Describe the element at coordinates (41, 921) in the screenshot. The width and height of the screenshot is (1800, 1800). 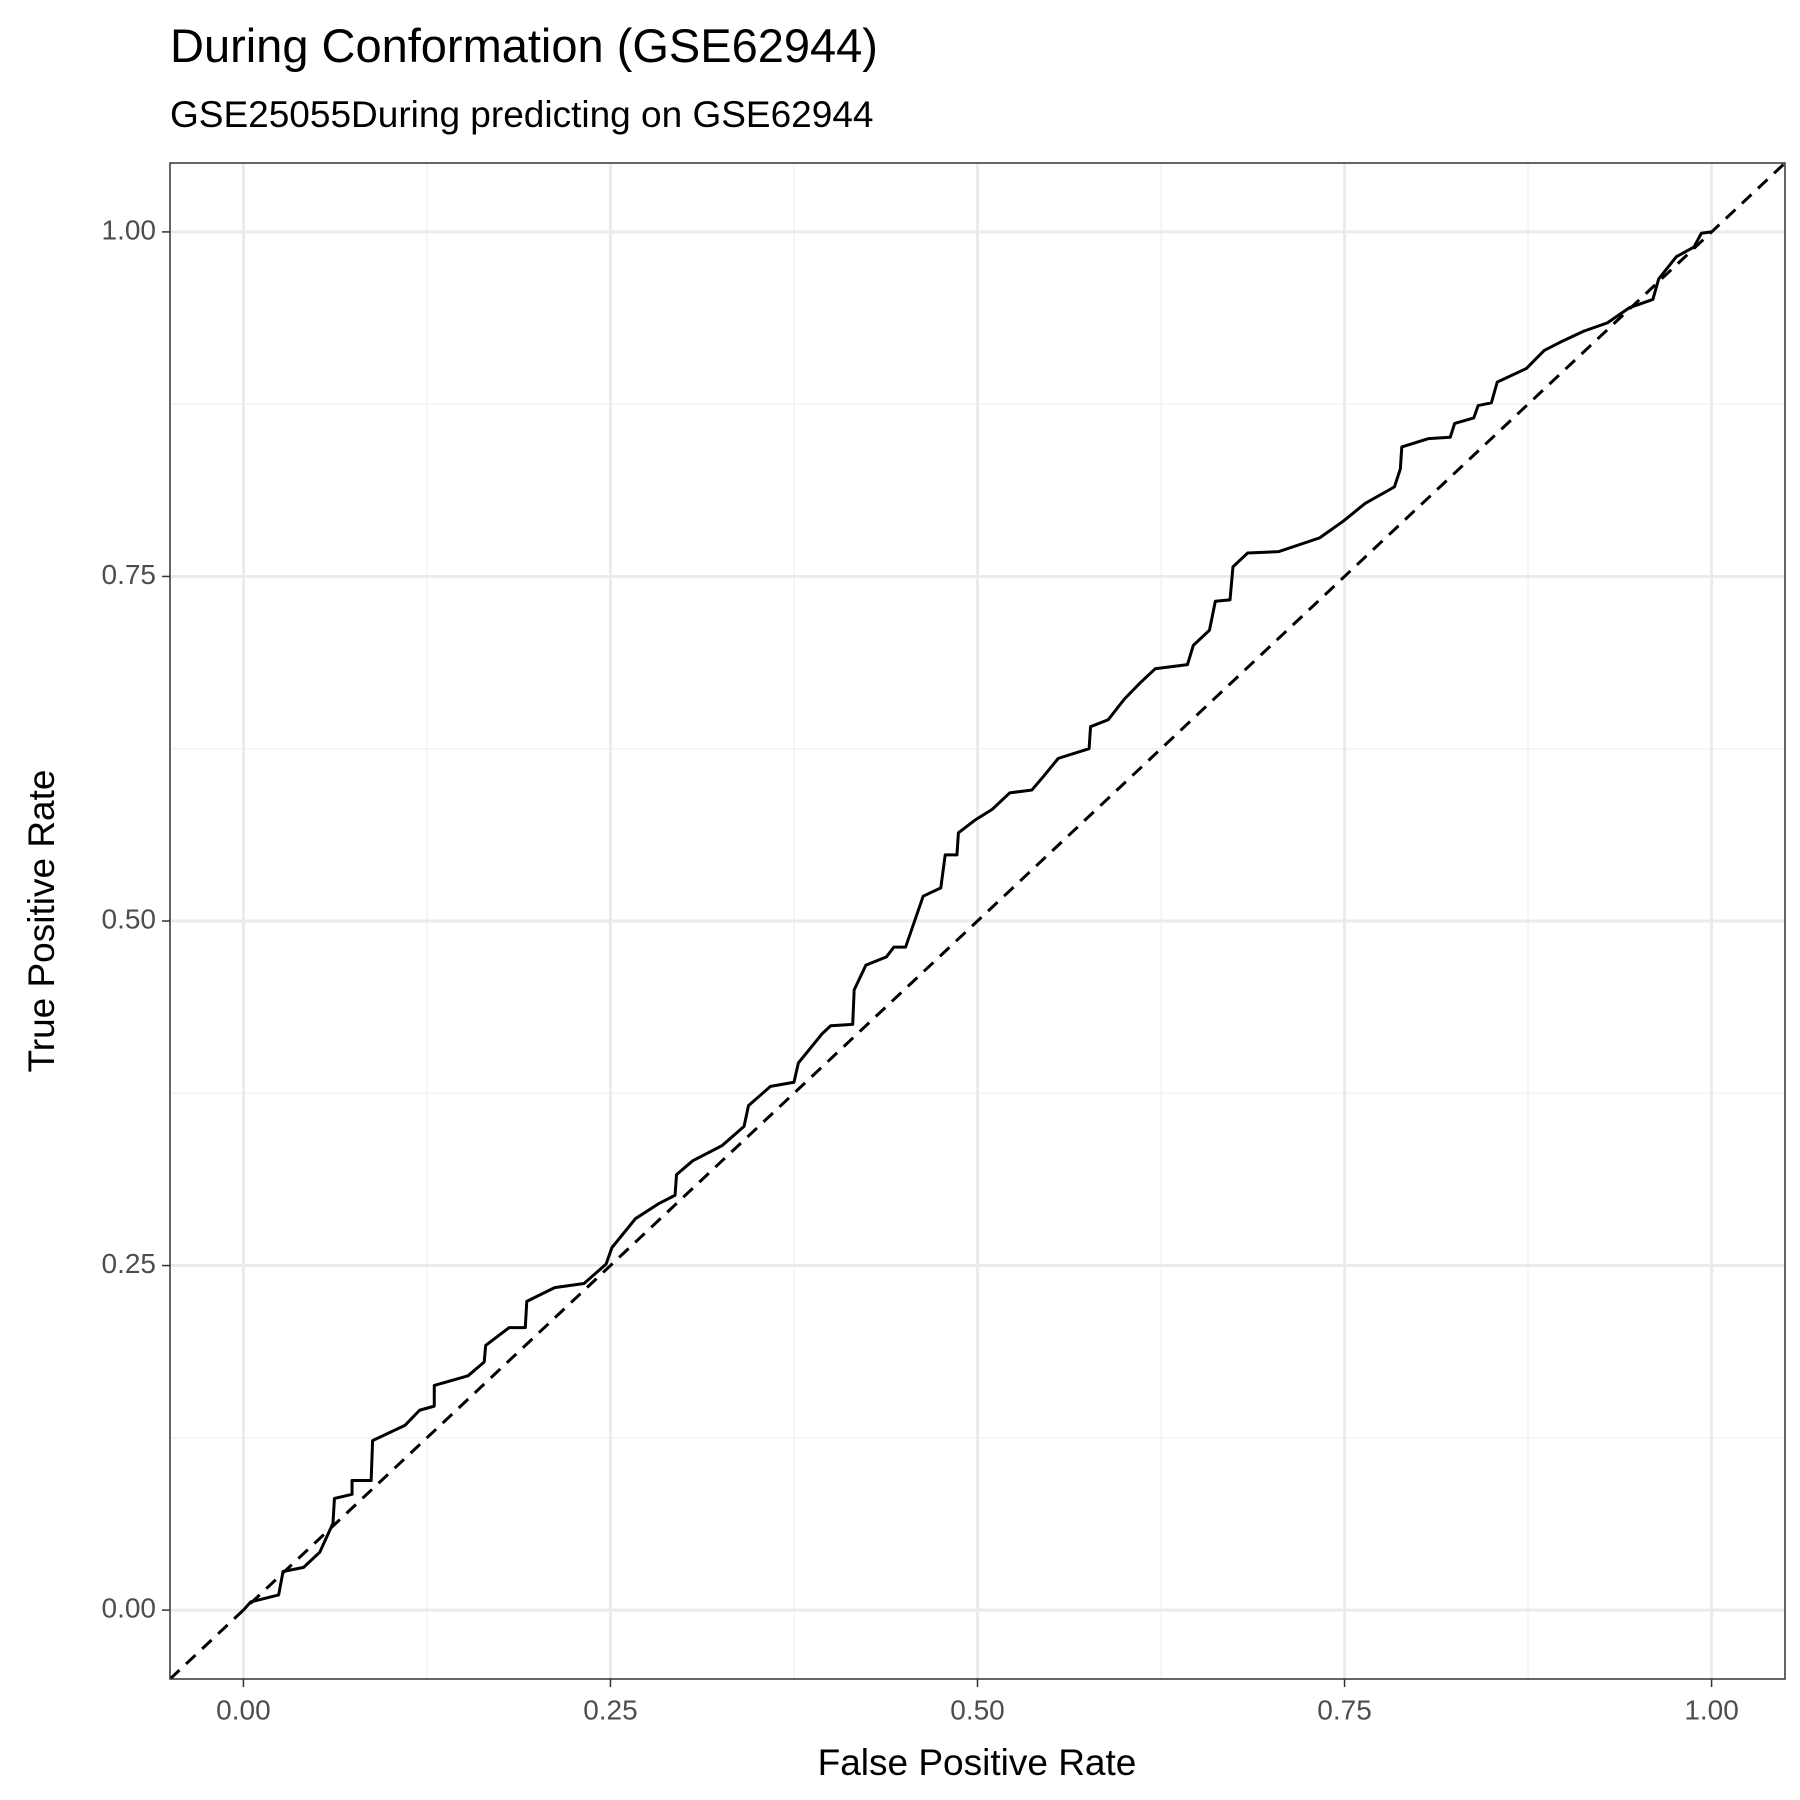
I see `y-axis-title: True Positive Rate` at that location.